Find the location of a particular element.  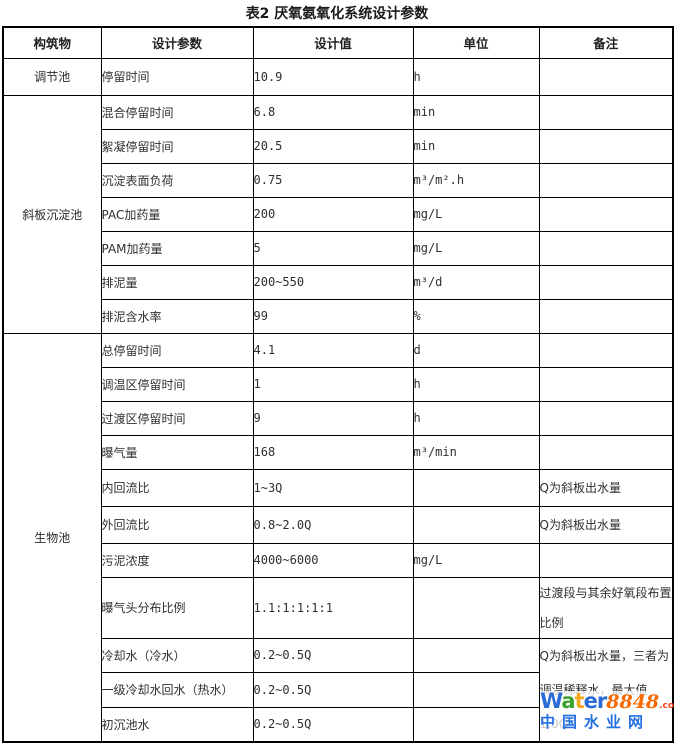

logo-letter: e is located at coordinates (590, 701).